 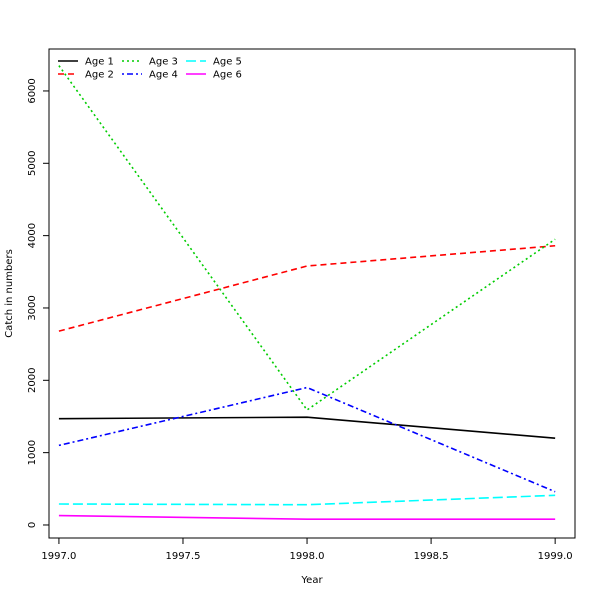 I want to click on y-tick-label: 3000, so click(x=32, y=307).